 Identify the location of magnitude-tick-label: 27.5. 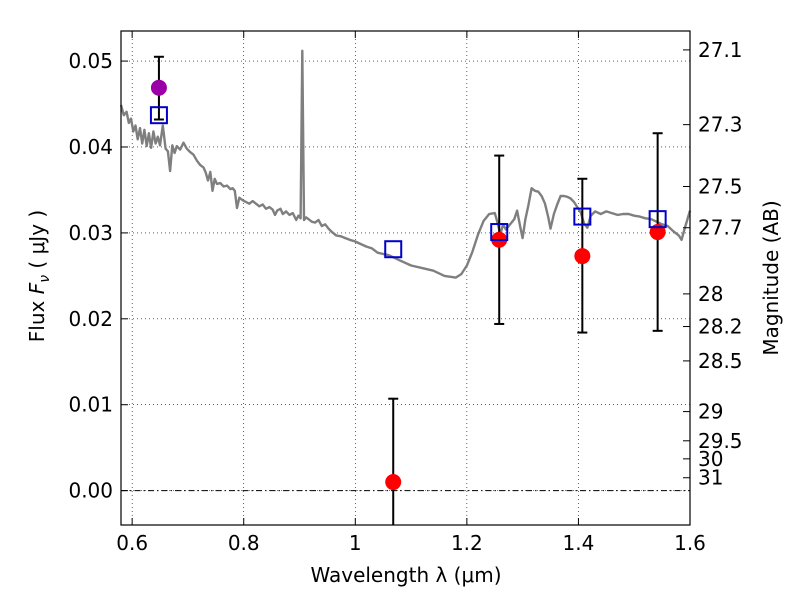
(720, 187).